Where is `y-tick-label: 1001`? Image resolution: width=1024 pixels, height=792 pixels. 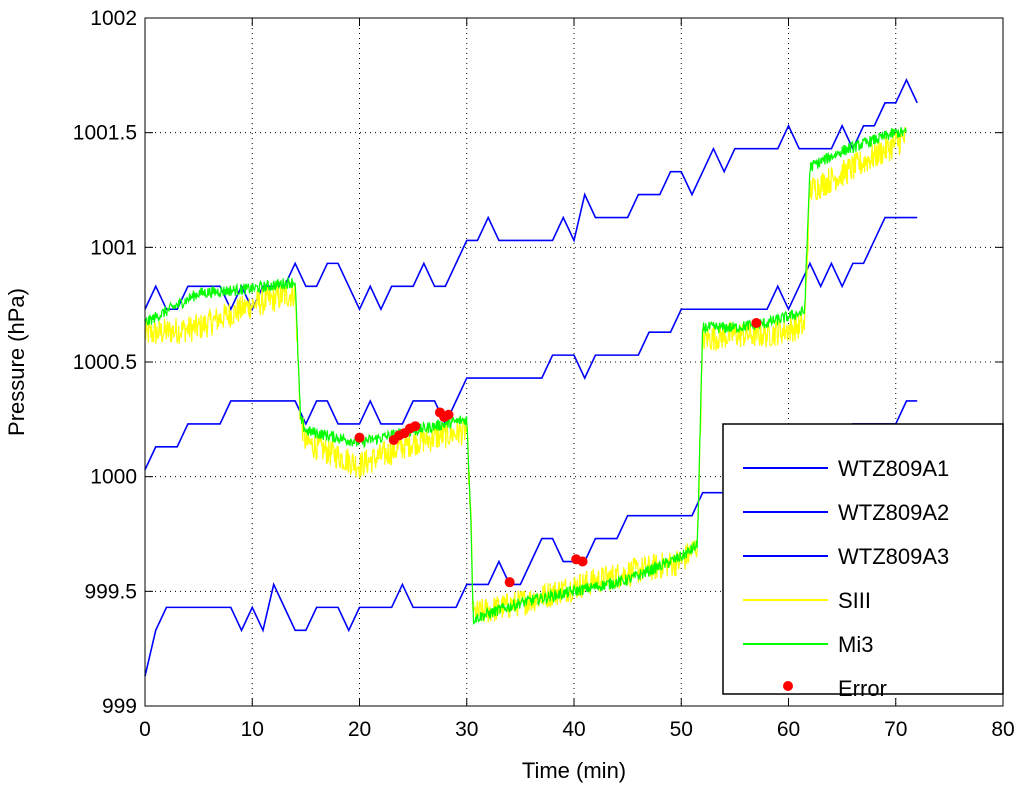
y-tick-label: 1001 is located at coordinates (113, 247).